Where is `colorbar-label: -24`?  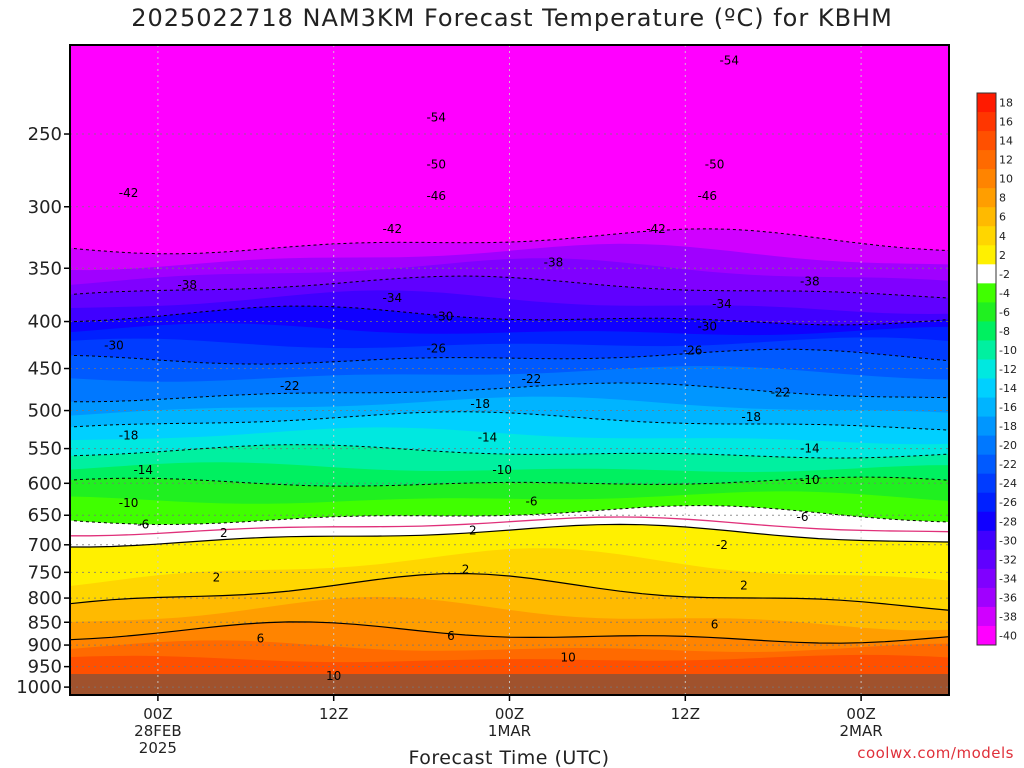 colorbar-label: -24 is located at coordinates (1008, 483).